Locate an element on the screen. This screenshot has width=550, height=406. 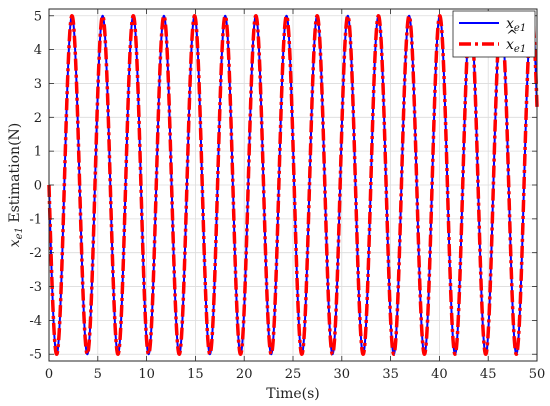
y-tick-label: 2 is located at coordinates (38, 118).